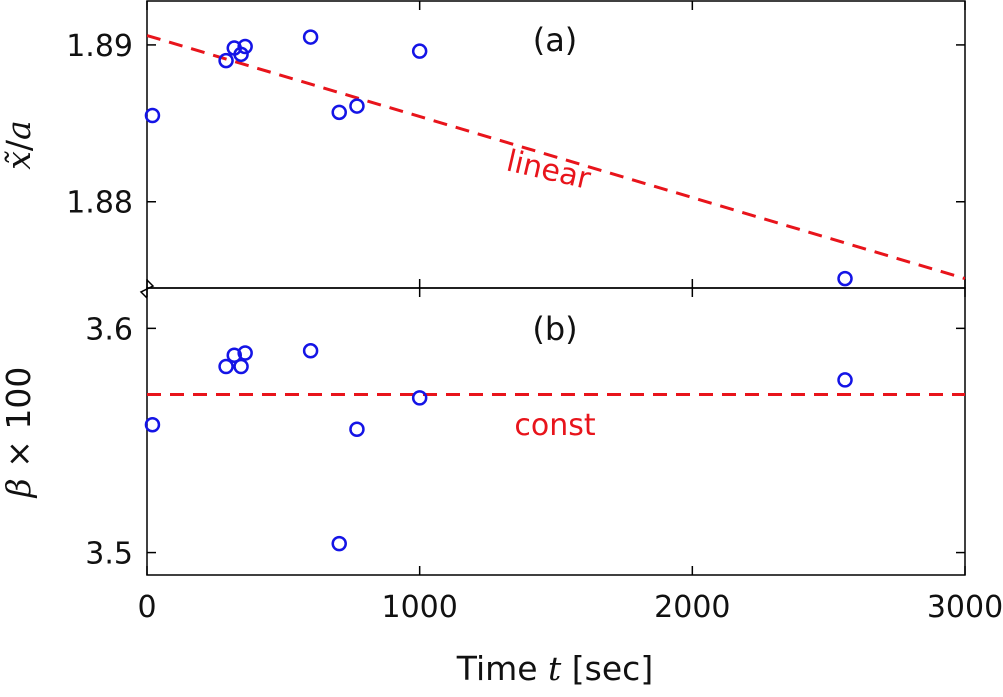 This screenshot has width=1003, height=697. Describe the element at coordinates (99, 203) in the screenshot. I see `y-tick-label: 1.88` at that location.